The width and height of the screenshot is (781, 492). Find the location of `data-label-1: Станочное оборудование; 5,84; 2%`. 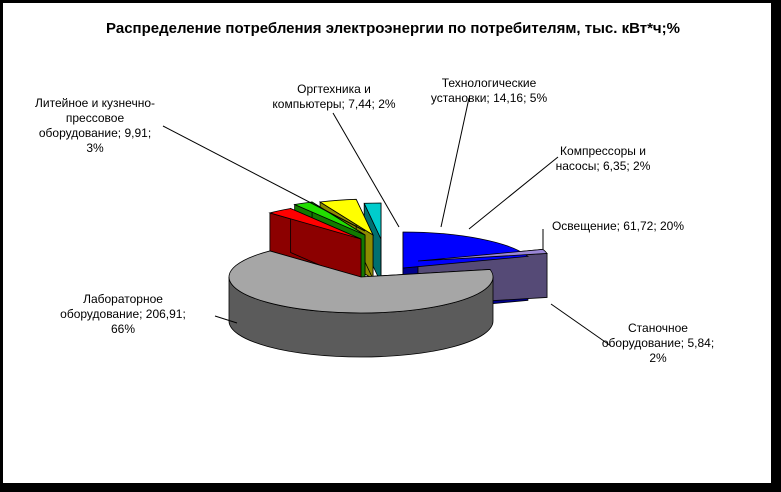

data-label-1: Станочное оборудование; 5,84; 2% is located at coordinates (658, 343).